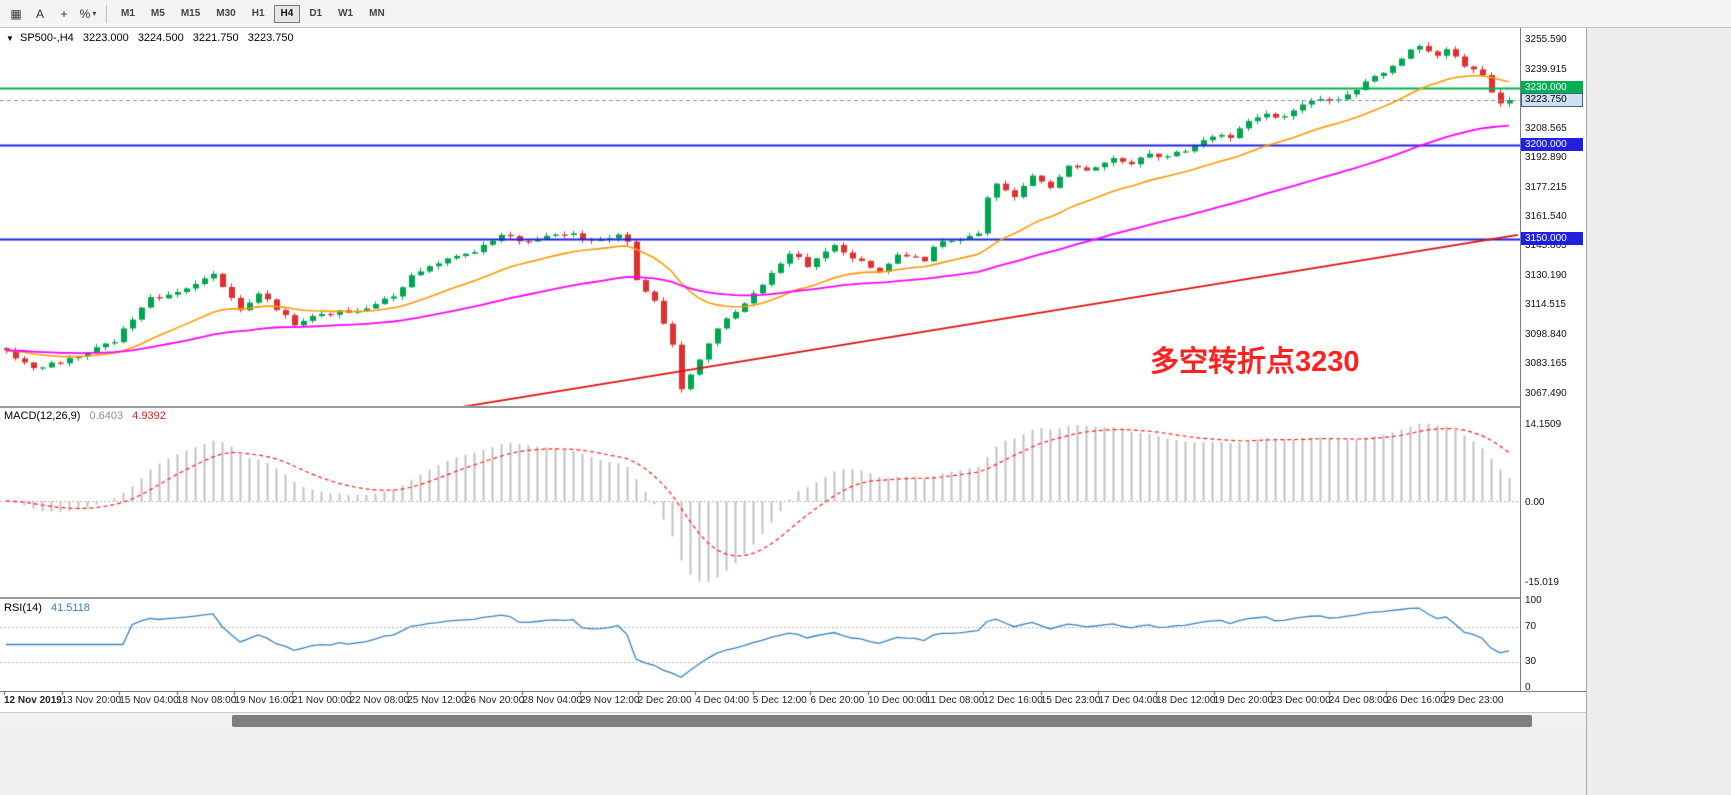  What do you see at coordinates (94, 13) in the screenshot?
I see `dropdown-caret-icon: ▾` at bounding box center [94, 13].